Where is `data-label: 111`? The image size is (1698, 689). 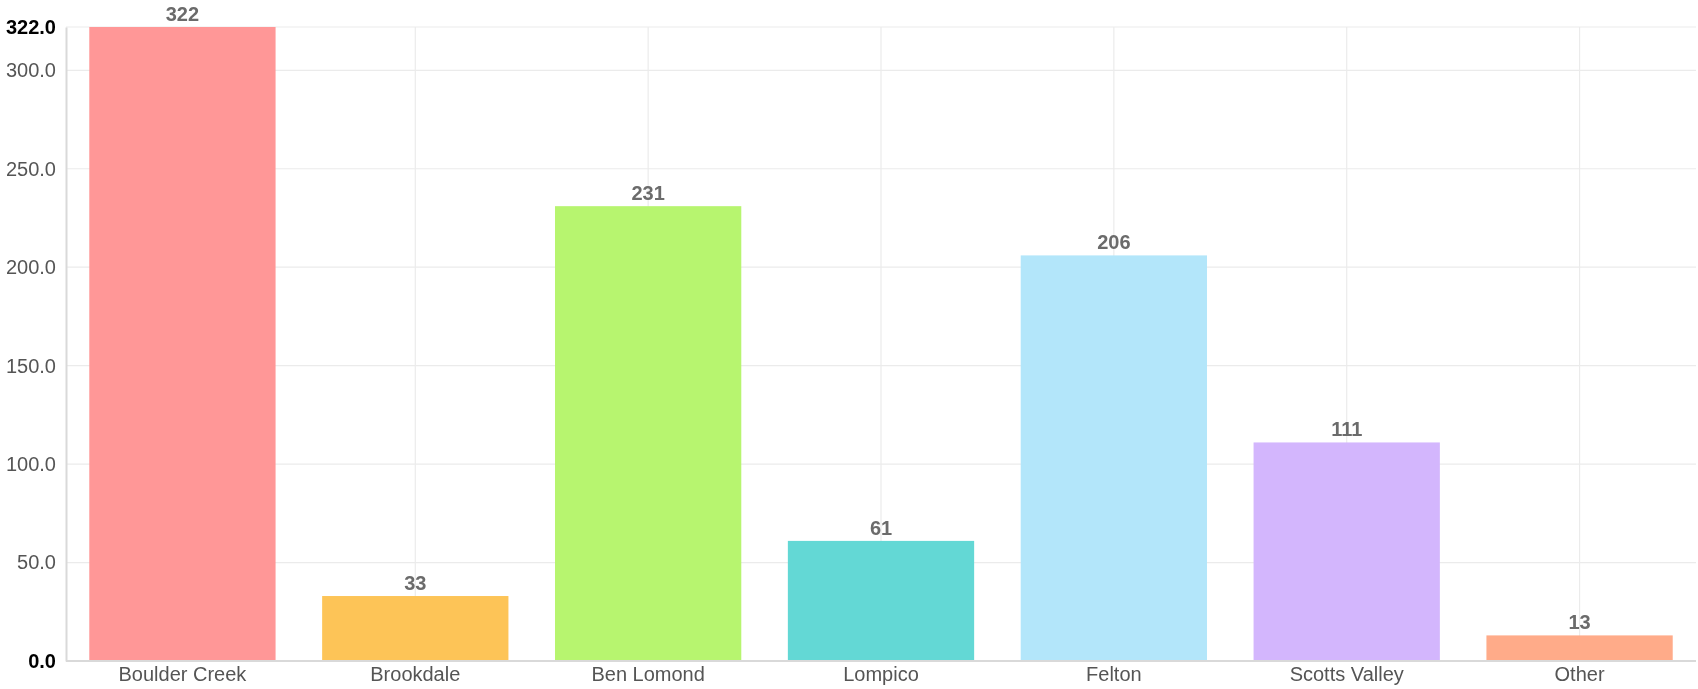
data-label: 111 is located at coordinates (1347, 429).